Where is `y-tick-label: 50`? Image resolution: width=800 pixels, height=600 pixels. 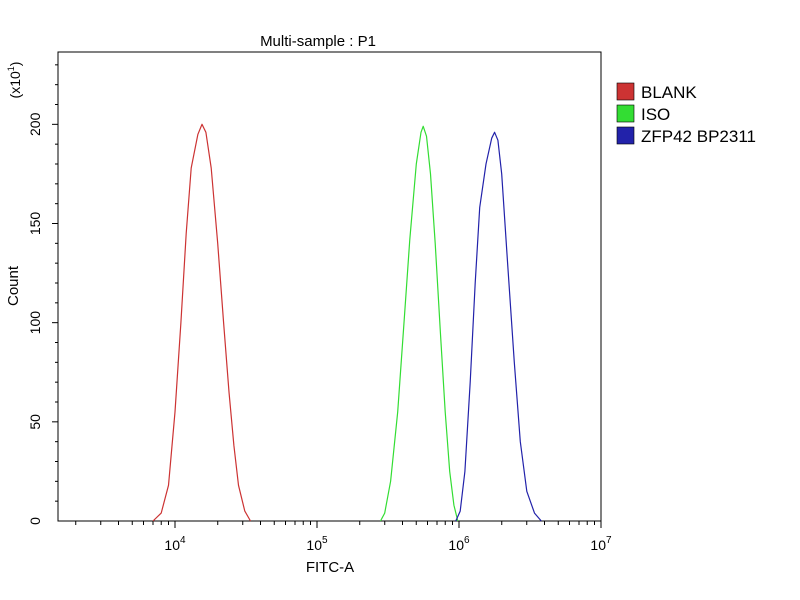
y-tick-label: 50 is located at coordinates (35, 422).